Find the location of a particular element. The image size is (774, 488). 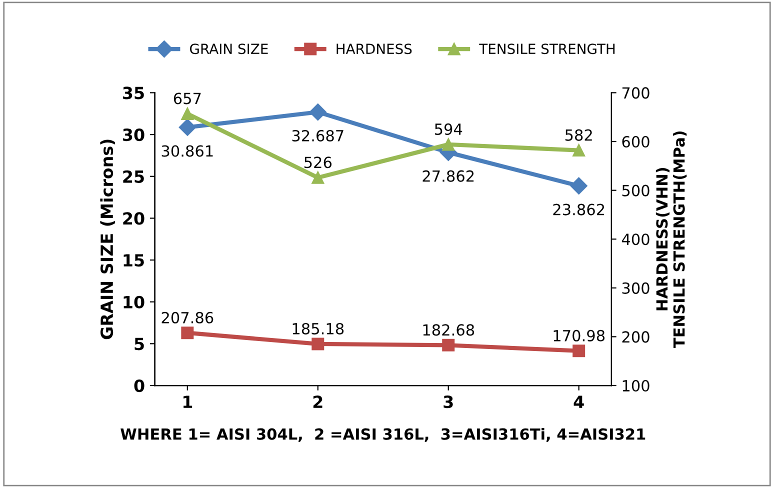

data-label: 170.98 is located at coordinates (579, 336).